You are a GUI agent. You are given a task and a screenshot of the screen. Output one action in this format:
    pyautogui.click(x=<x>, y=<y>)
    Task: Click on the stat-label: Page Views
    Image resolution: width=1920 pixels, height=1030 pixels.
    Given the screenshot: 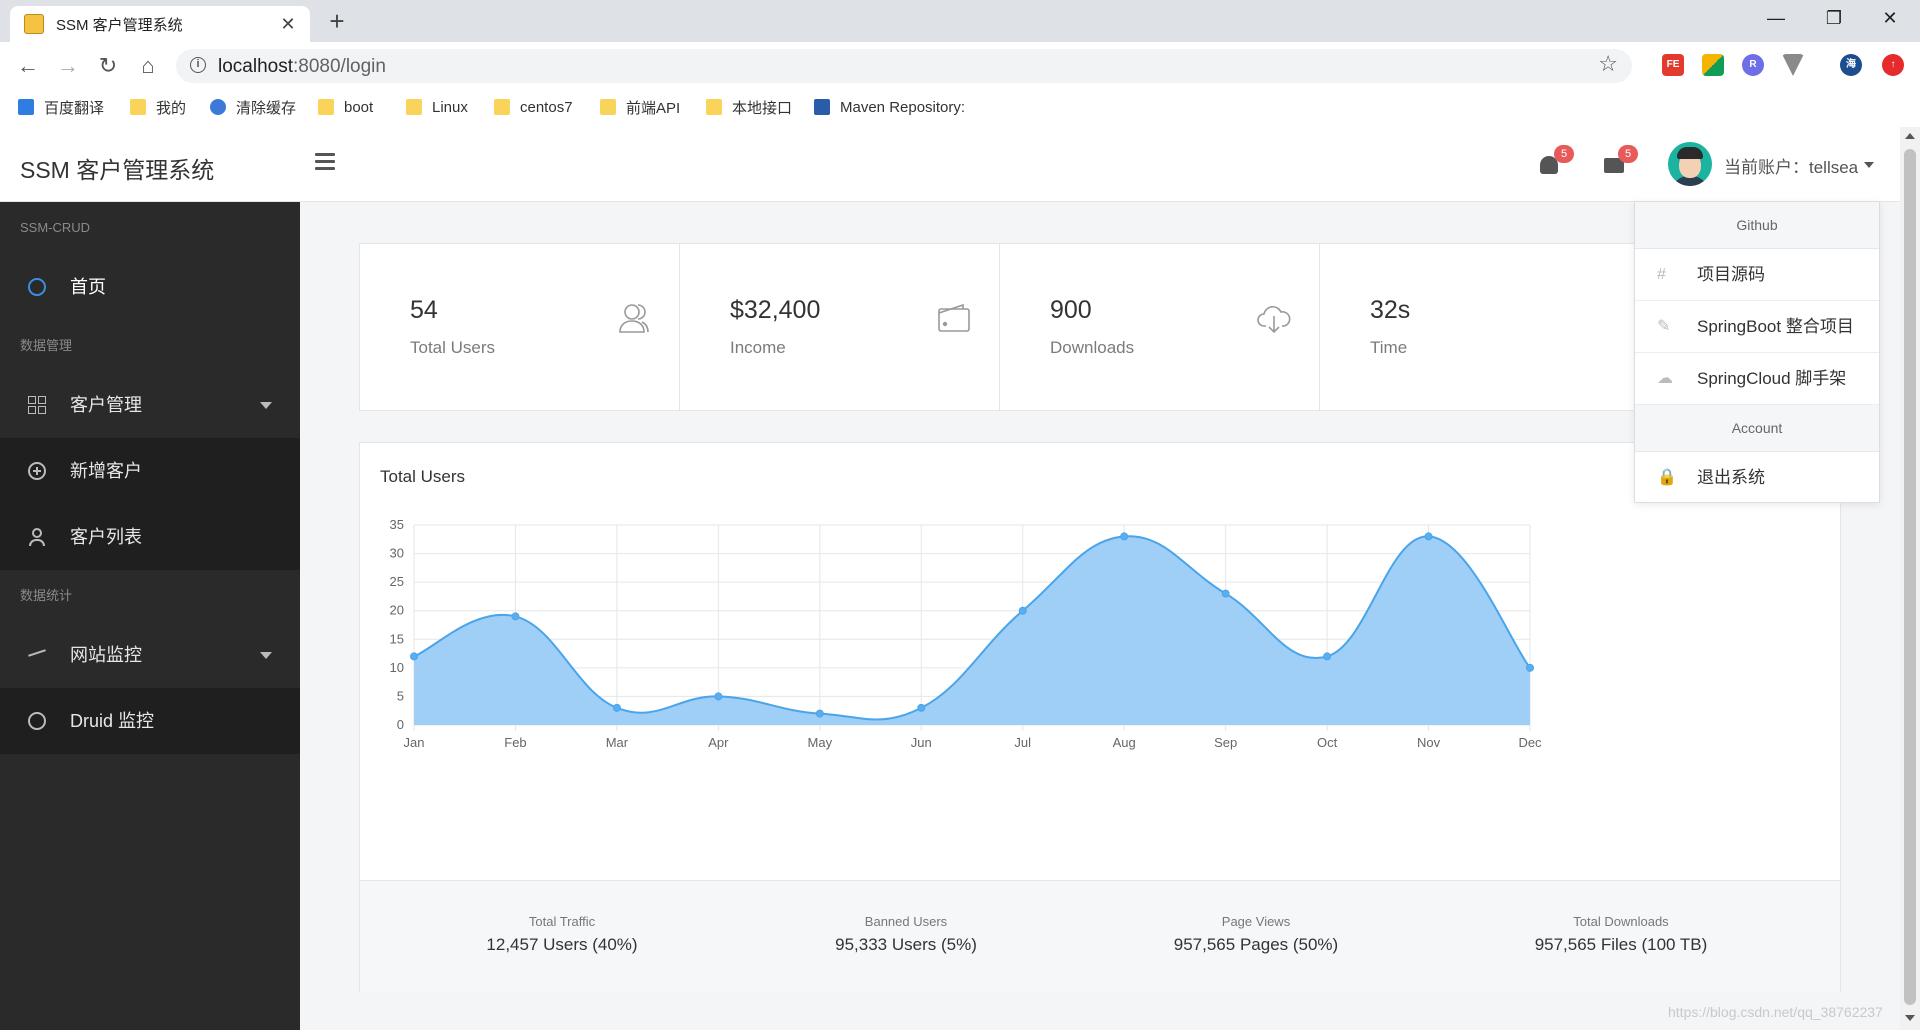 What is the action you would take?
    pyautogui.click(x=1256, y=921)
    